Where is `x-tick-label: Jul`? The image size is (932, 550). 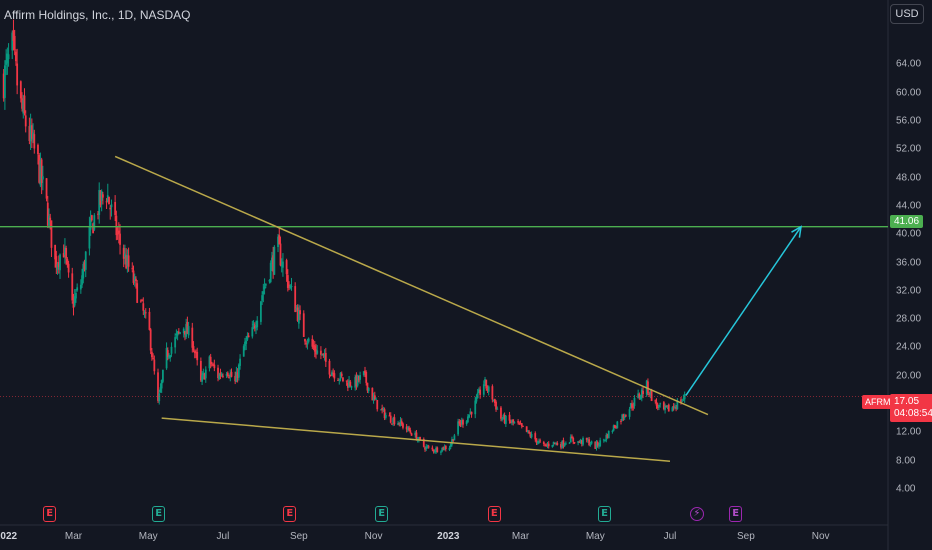 x-tick-label: Jul is located at coordinates (223, 536).